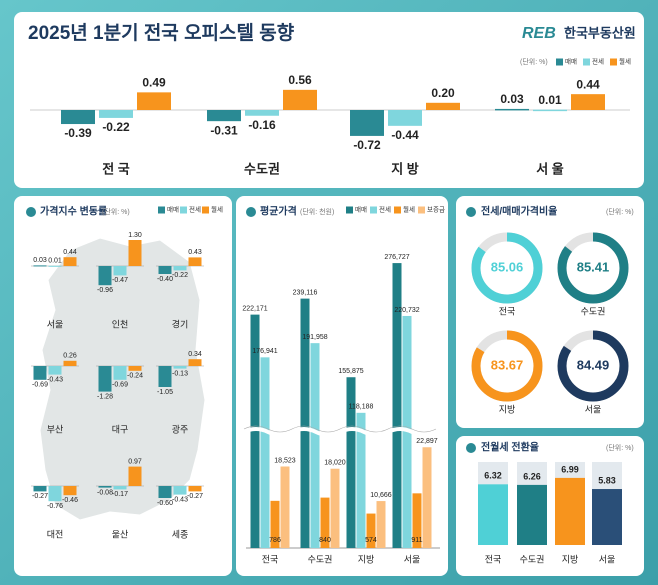 The height and width of the screenshot is (585, 658). I want to click on legend-label: 전세, so click(195, 209).